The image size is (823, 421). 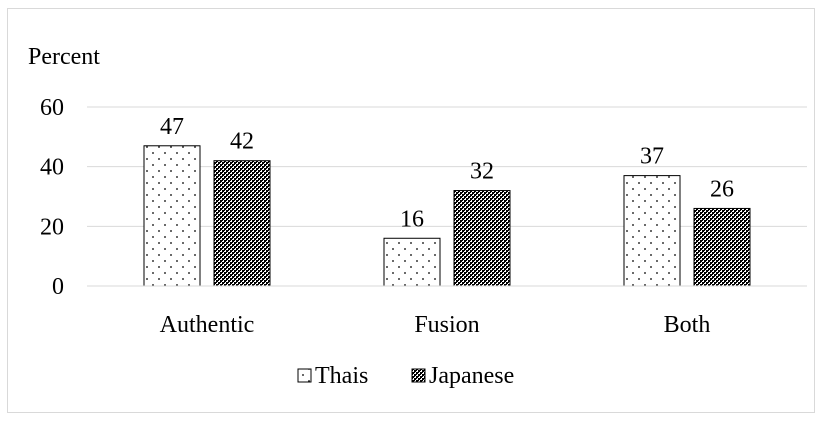 What do you see at coordinates (418, 375) in the screenshot?
I see `legend-swatch-japanese` at bounding box center [418, 375].